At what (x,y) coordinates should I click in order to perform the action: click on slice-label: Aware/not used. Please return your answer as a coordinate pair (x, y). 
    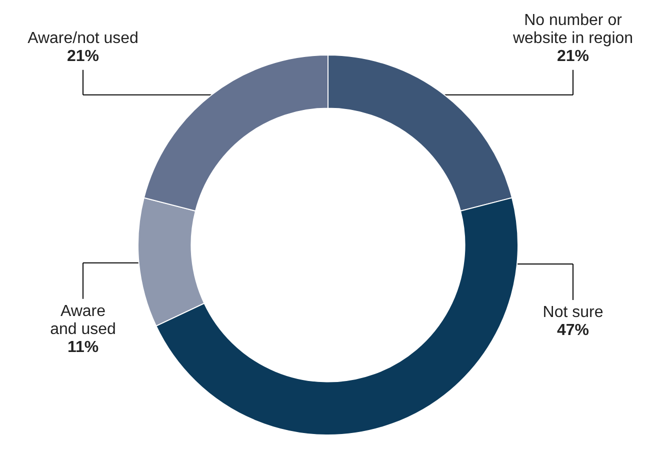
    Looking at the image, I should click on (83, 38).